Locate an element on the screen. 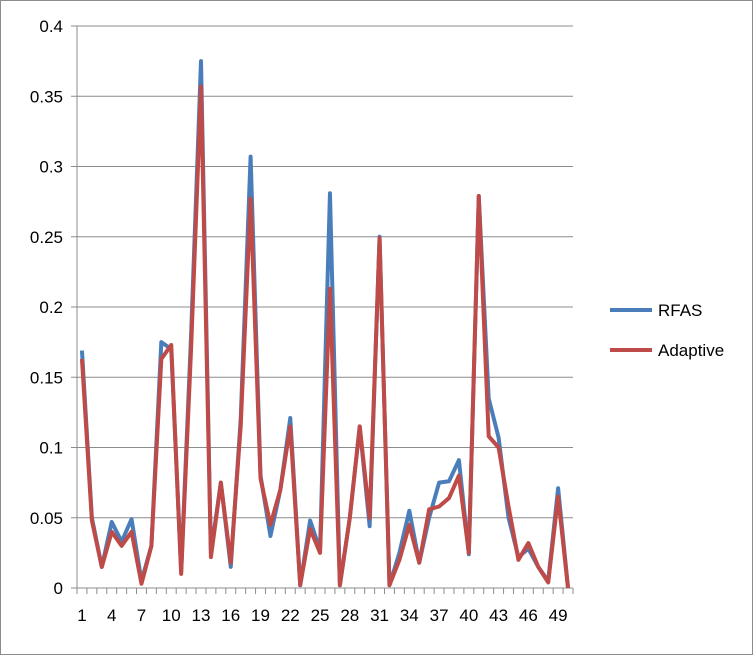  y-tick-label: 0.3 is located at coordinates (51, 167).